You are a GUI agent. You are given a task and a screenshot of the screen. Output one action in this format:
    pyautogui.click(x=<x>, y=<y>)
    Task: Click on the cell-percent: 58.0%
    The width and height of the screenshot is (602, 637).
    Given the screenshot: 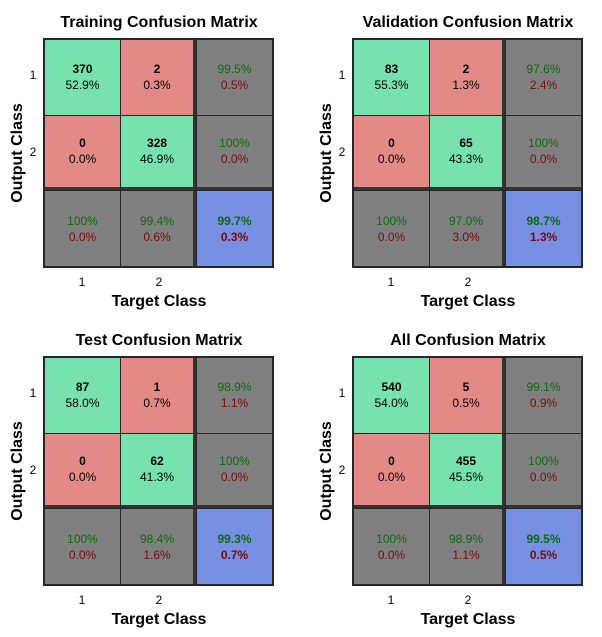 What is the action you would take?
    pyautogui.click(x=82, y=403)
    